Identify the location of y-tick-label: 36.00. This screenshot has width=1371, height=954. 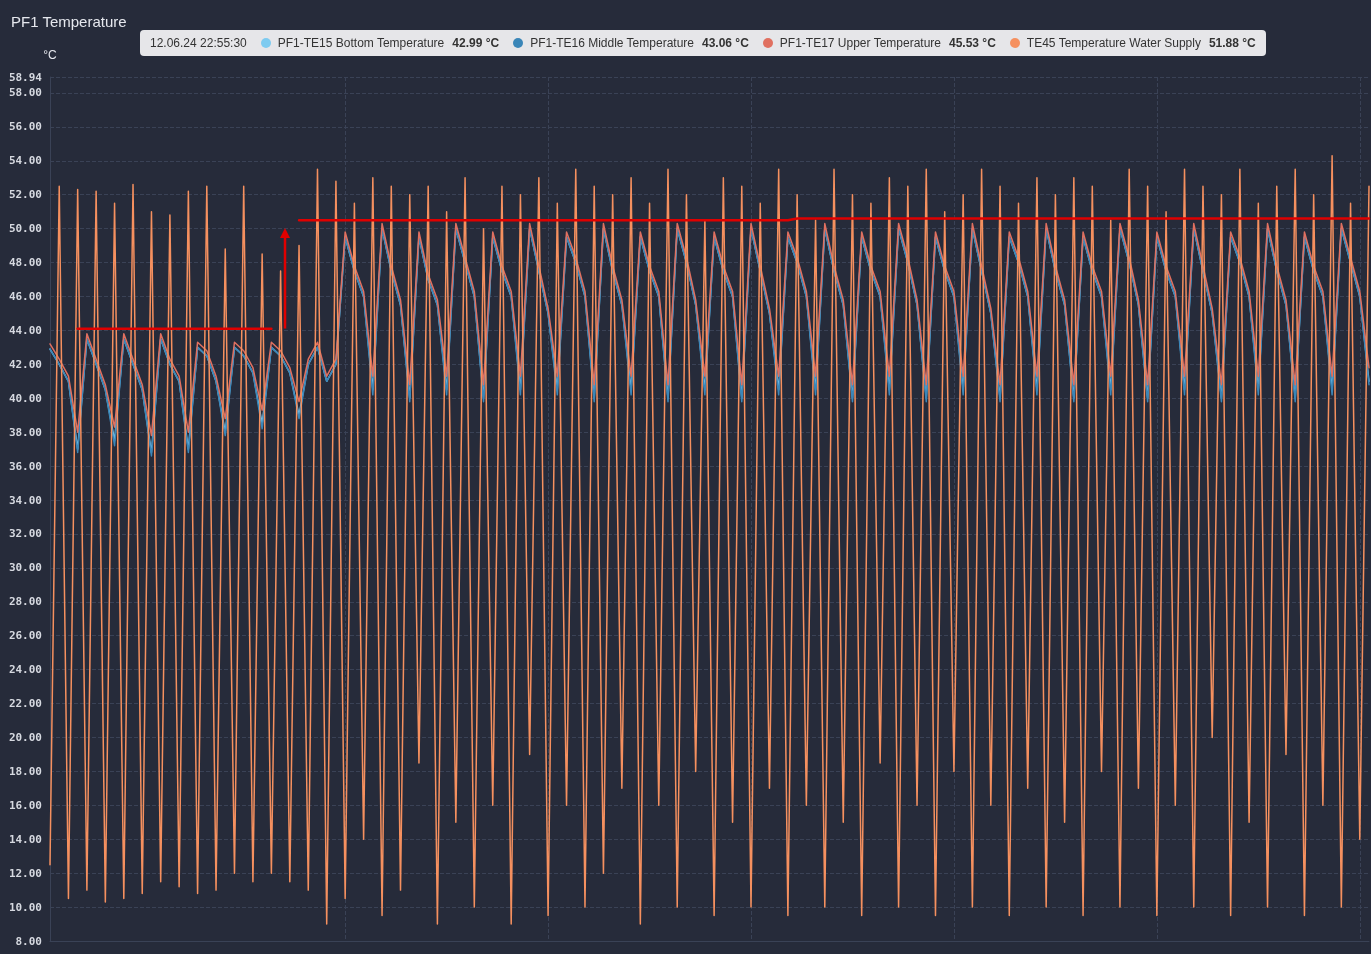
(25, 466).